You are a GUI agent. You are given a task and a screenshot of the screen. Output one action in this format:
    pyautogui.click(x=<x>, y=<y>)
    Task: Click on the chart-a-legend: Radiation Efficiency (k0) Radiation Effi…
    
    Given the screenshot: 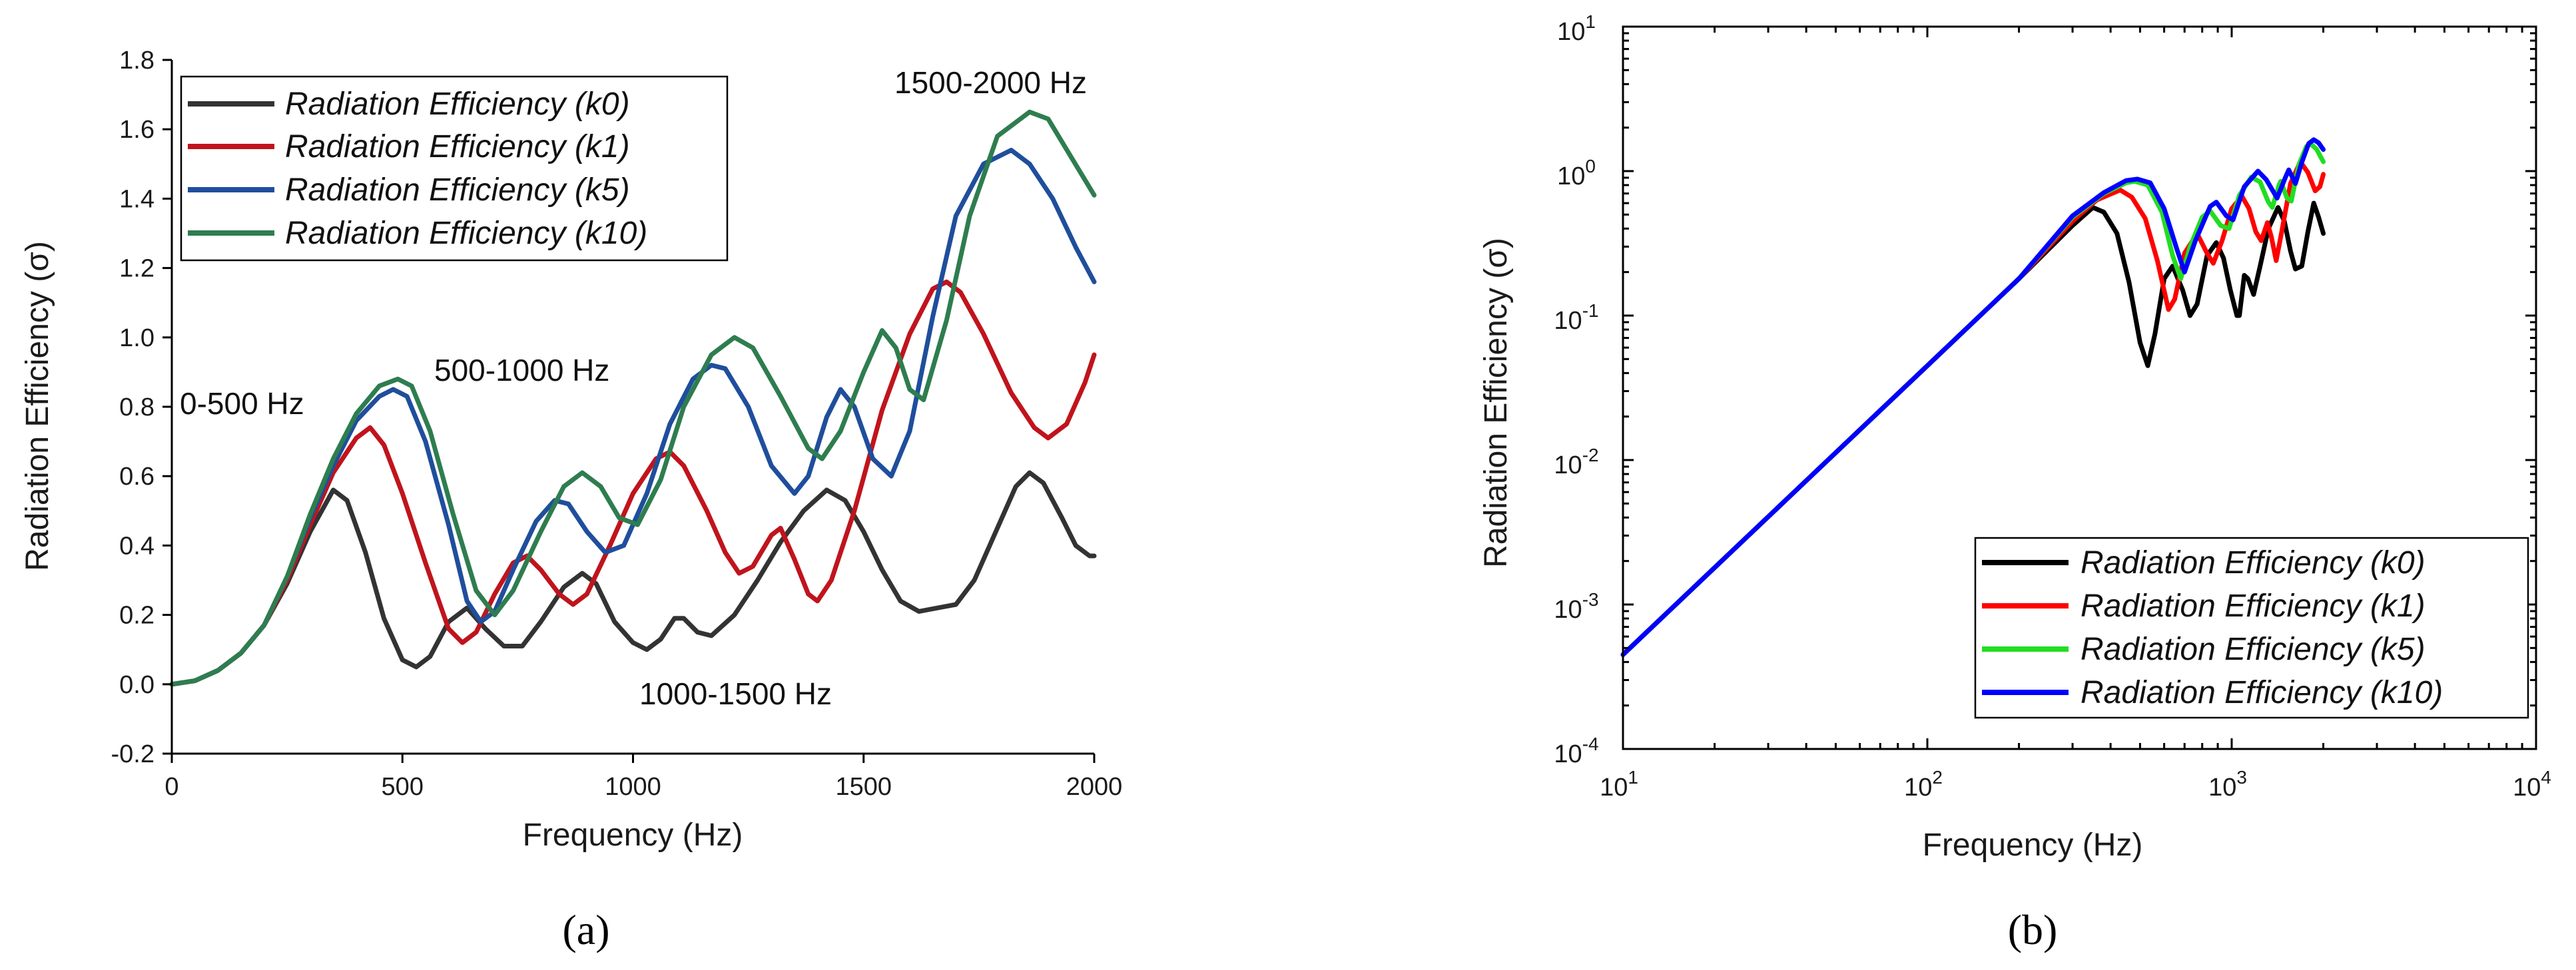 What is the action you would take?
    pyautogui.click(x=454, y=168)
    